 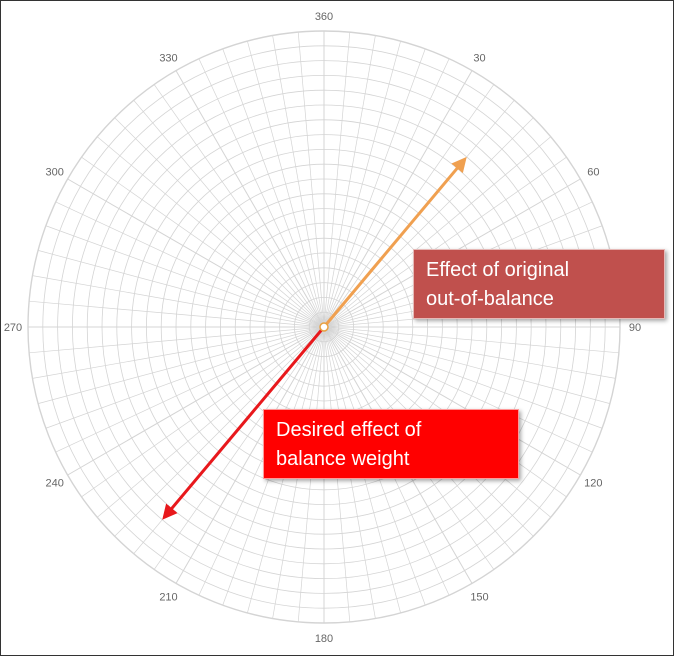 What do you see at coordinates (593, 173) in the screenshot?
I see `angle-label-60: 60` at bounding box center [593, 173].